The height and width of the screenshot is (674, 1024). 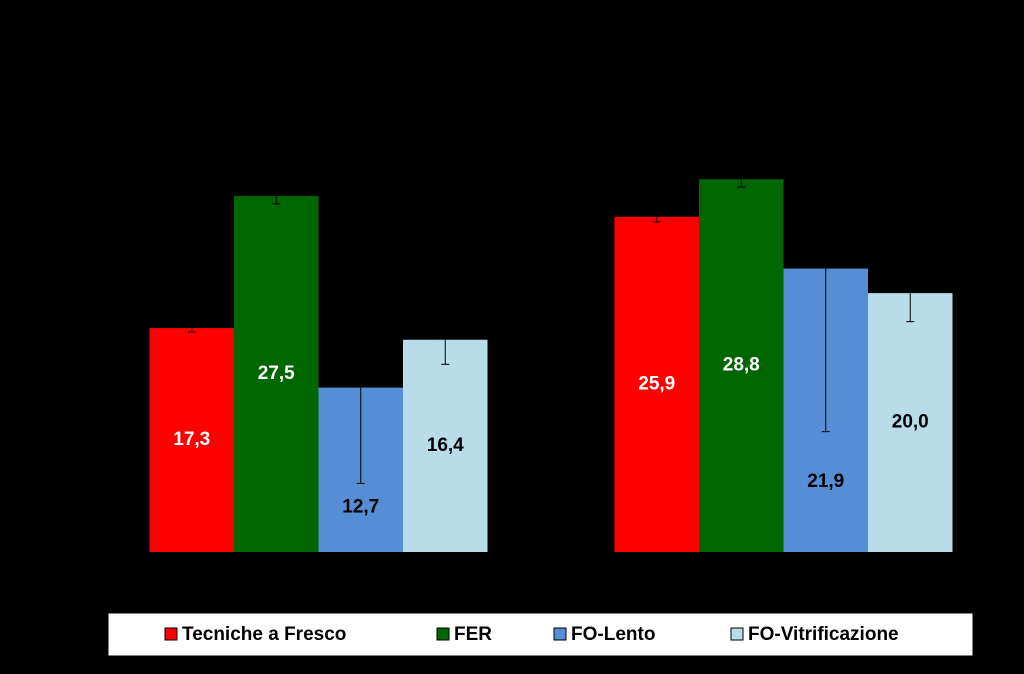 I want to click on data-label: 28,8, so click(x=741, y=365).